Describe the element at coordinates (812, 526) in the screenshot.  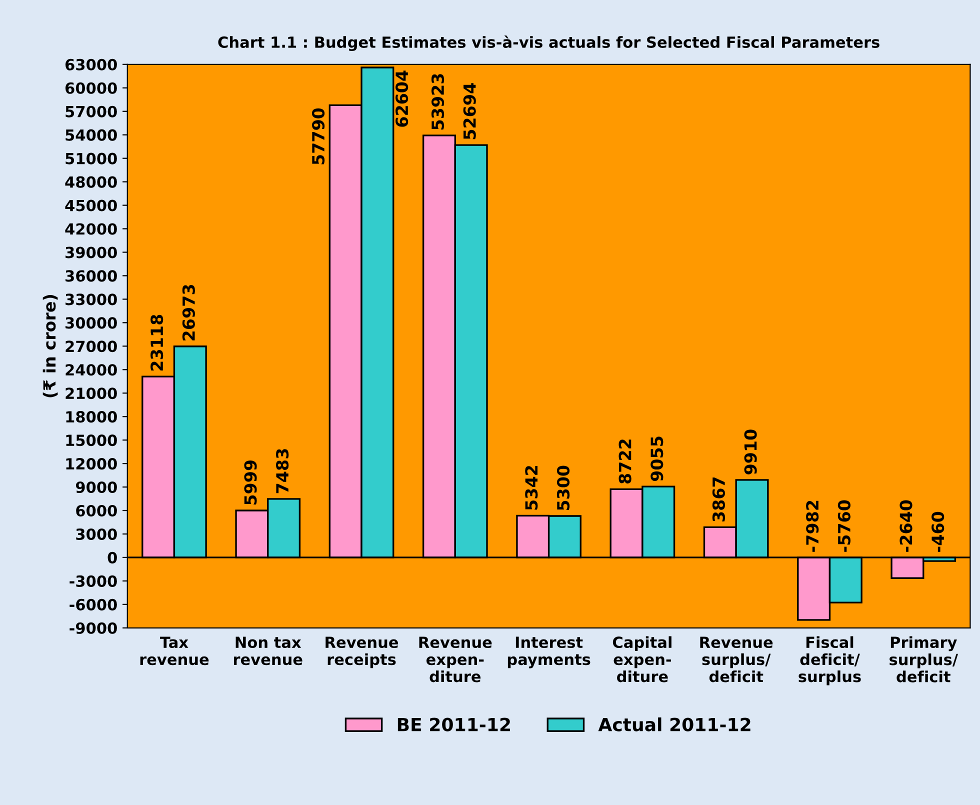
I see `data-label: -7982` at that location.